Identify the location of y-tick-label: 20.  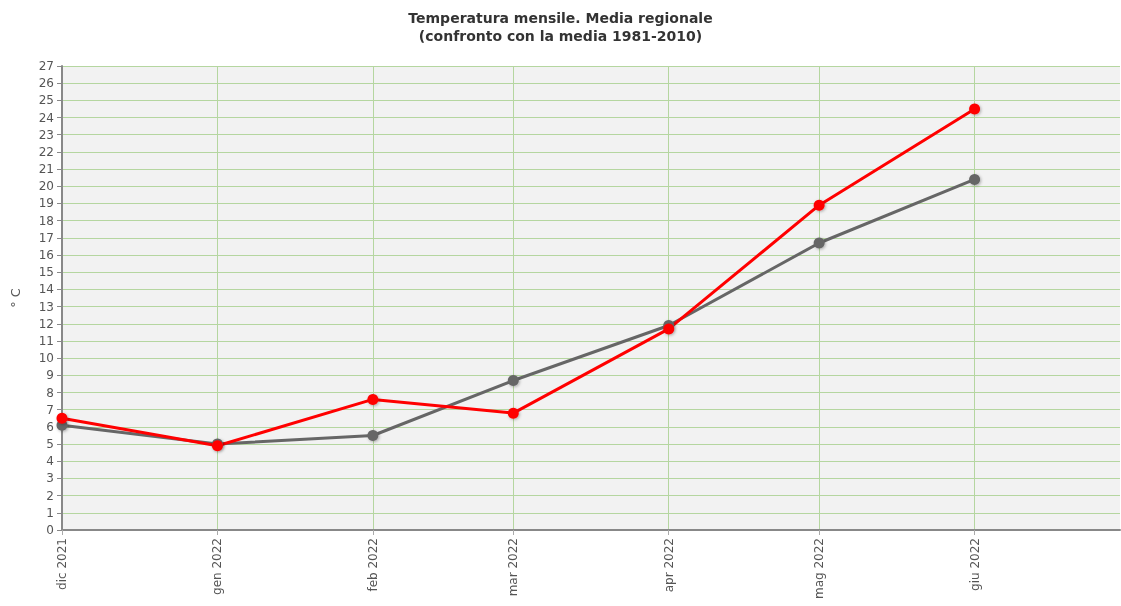
(46, 186).